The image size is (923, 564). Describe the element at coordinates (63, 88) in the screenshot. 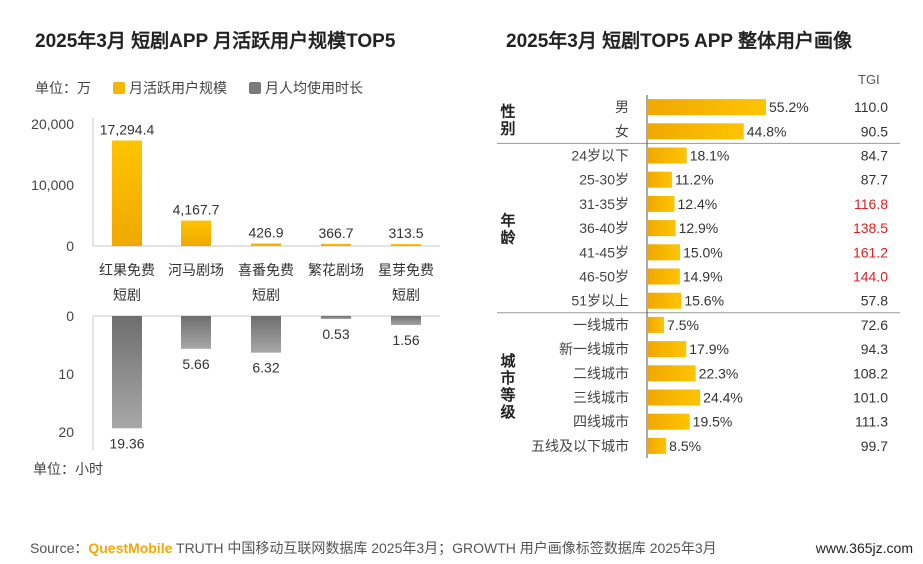

I see `unit-label: 单位：万` at that location.